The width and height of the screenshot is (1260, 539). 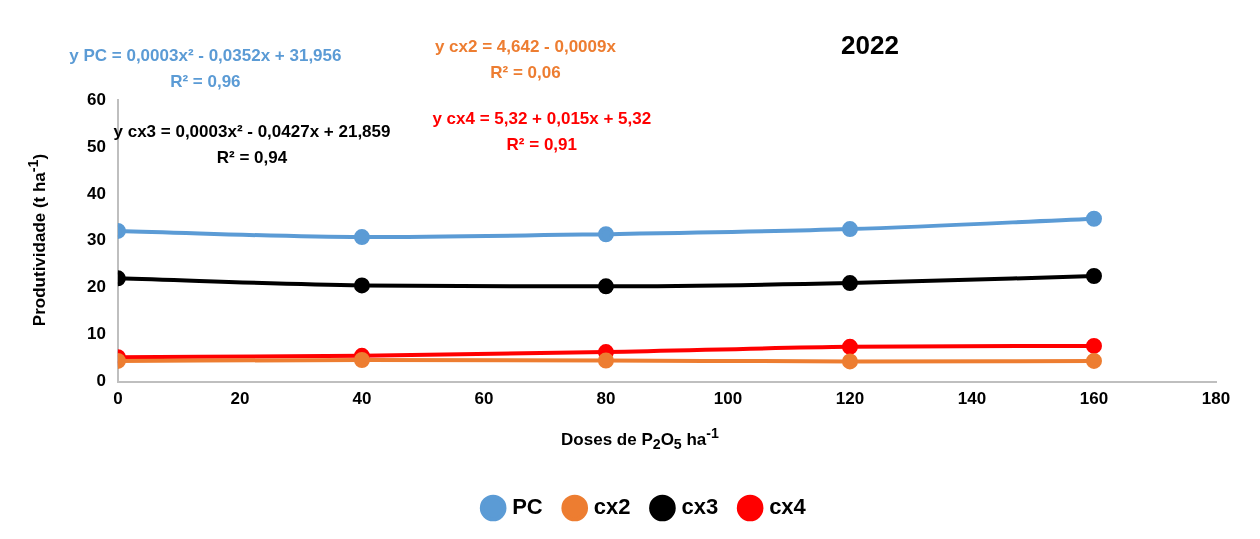 What do you see at coordinates (96, 146) in the screenshot?
I see `y-tick-label: 50` at bounding box center [96, 146].